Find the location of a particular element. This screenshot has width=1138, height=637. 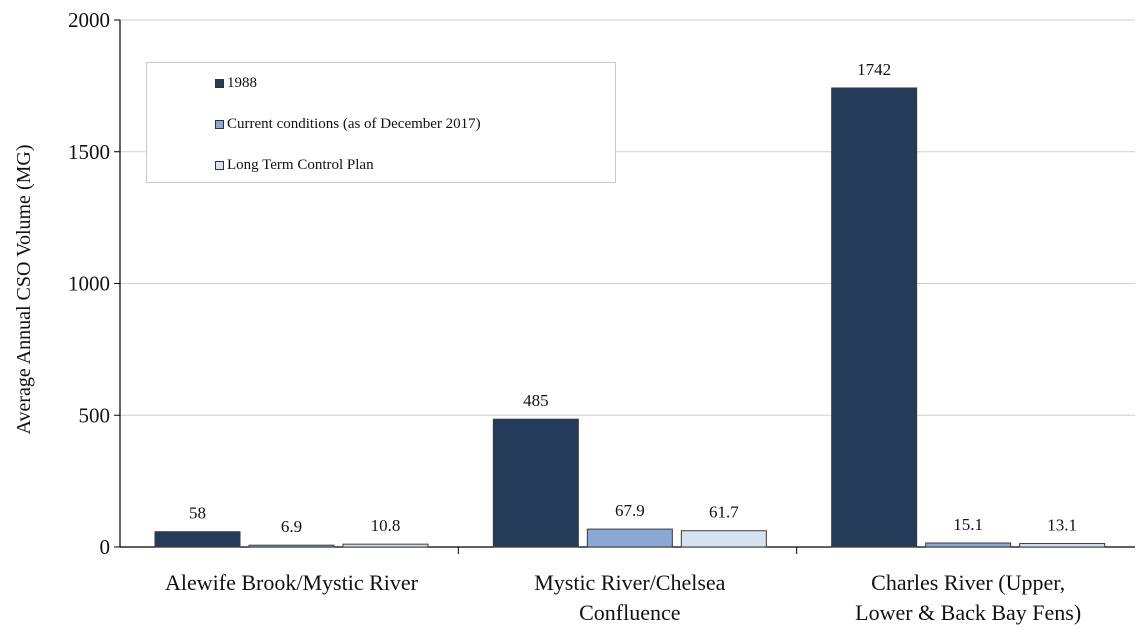

data-label: 10.8 is located at coordinates (386, 525).